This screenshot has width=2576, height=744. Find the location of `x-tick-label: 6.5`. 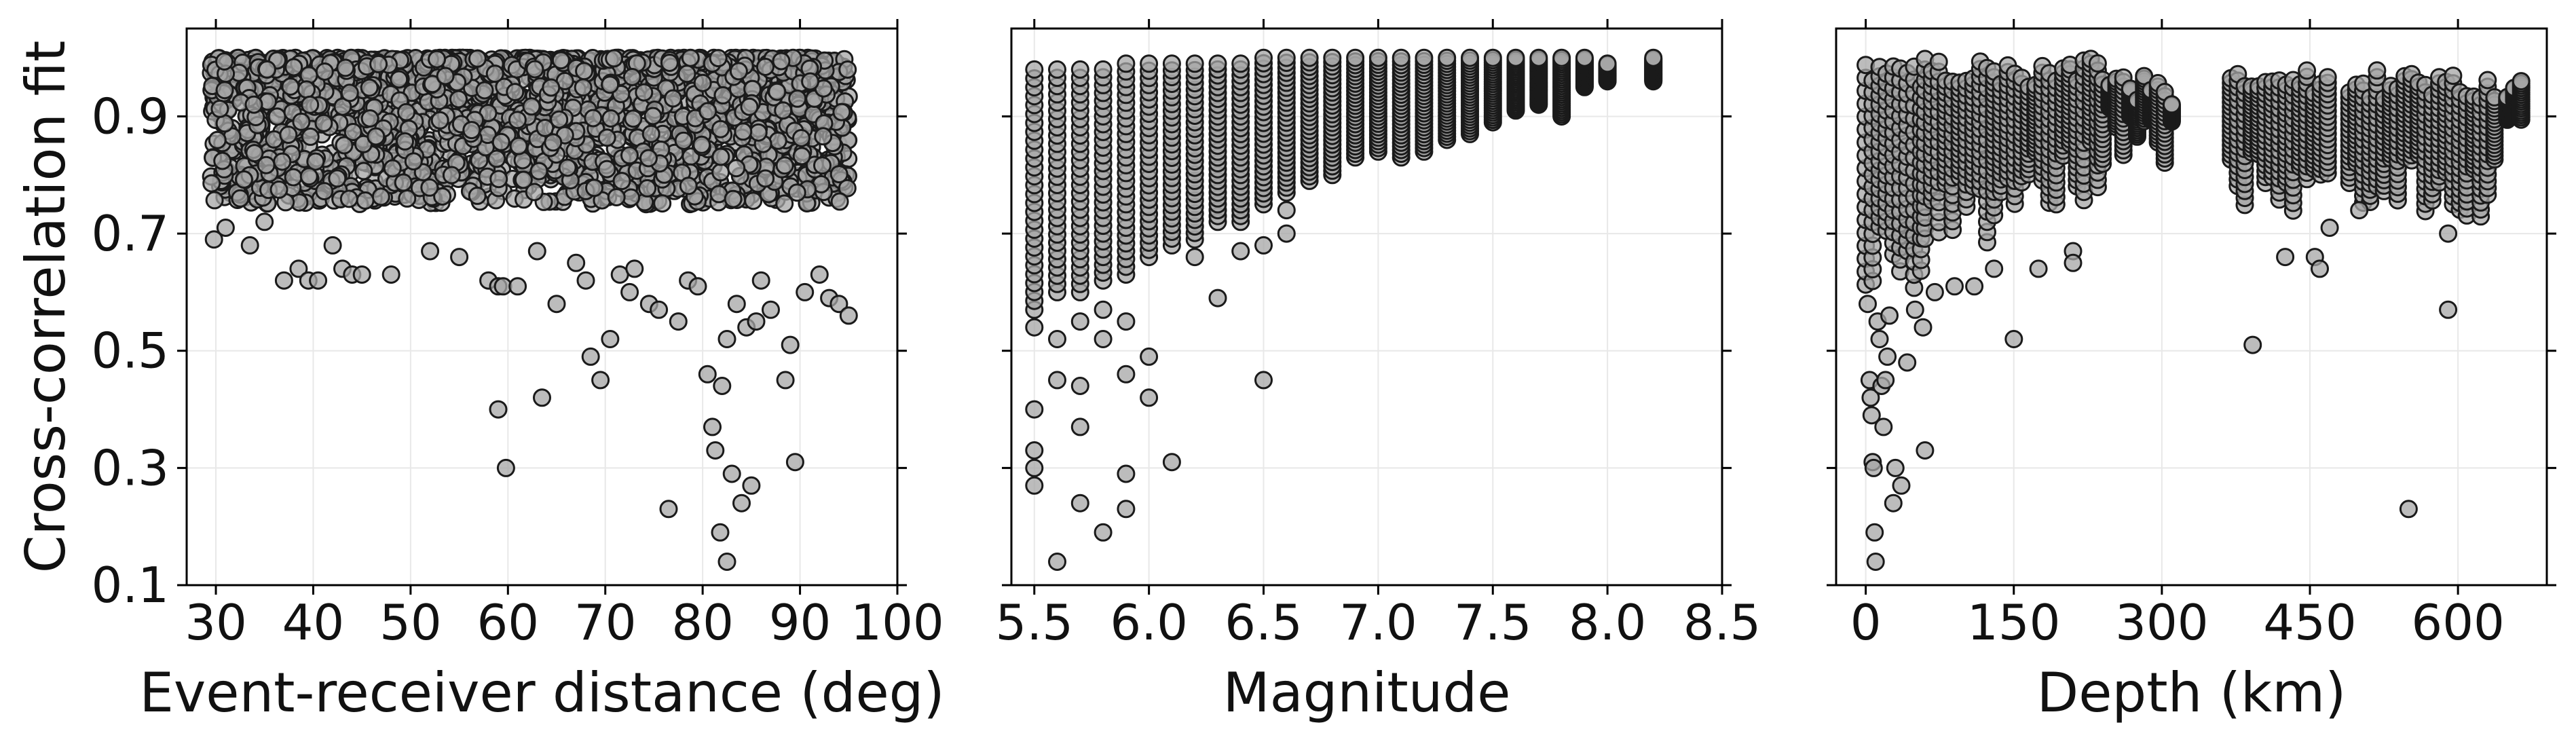

x-tick-label: 6.5 is located at coordinates (1264, 622).